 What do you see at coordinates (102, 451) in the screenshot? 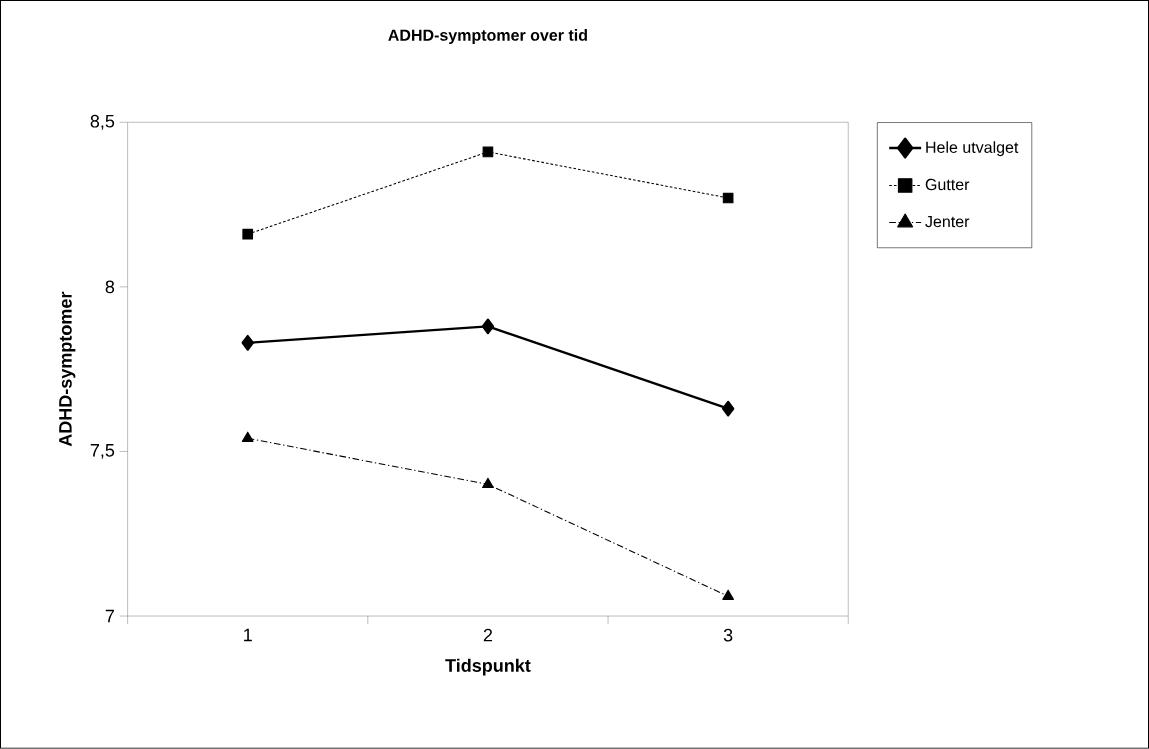
I see `y-tick-label: 7,5` at bounding box center [102, 451].